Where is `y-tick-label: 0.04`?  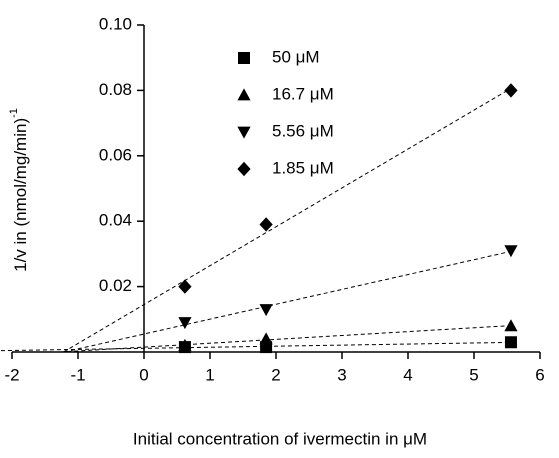 y-tick-label: 0.04 is located at coordinates (115, 220).